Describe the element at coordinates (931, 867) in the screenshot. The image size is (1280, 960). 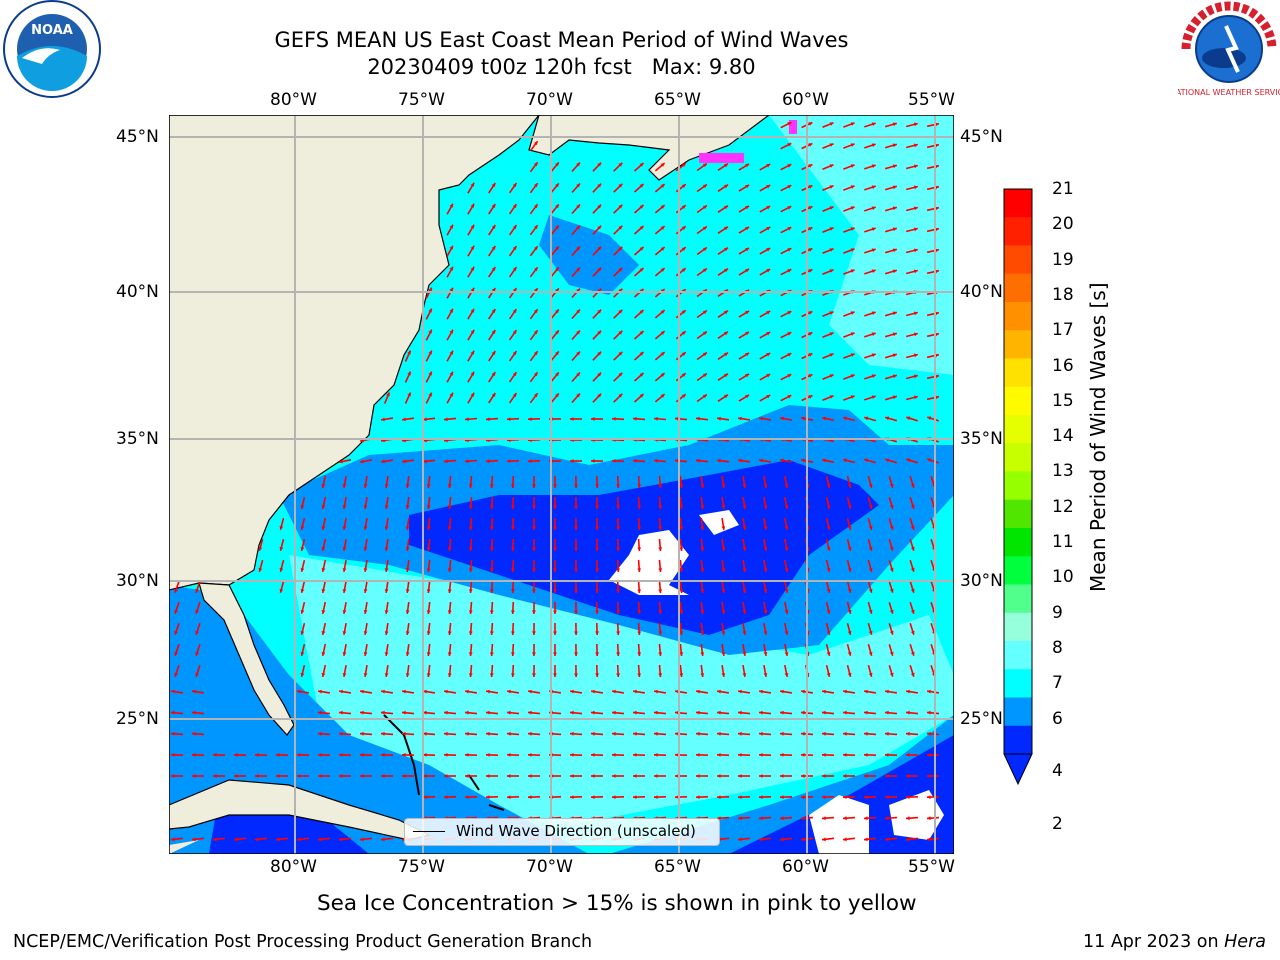
I see `lon-label-bottom: 55°W` at that location.